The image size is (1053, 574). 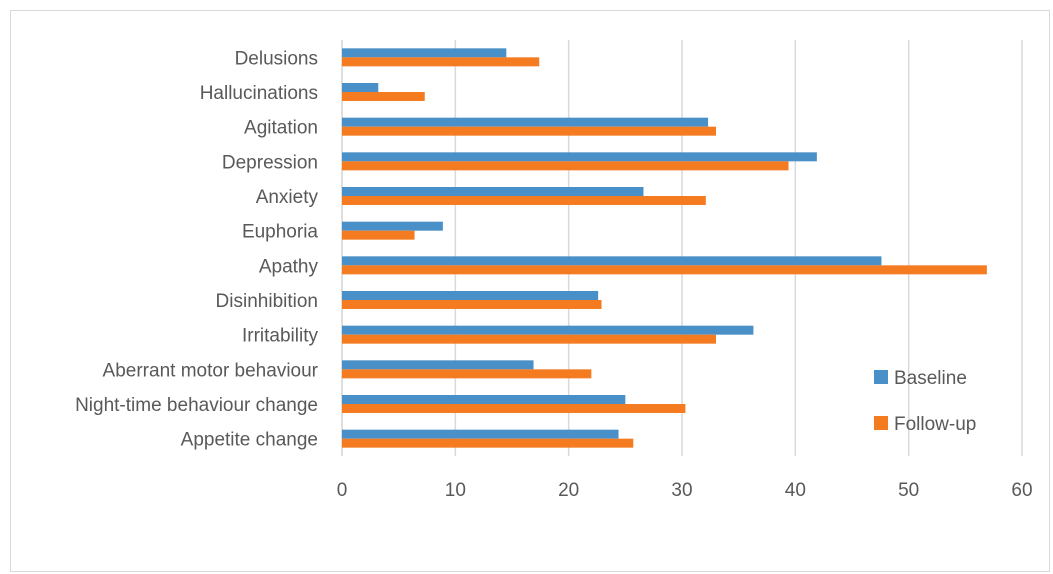 What do you see at coordinates (259, 93) in the screenshot?
I see `category-label: Hallucinations` at bounding box center [259, 93].